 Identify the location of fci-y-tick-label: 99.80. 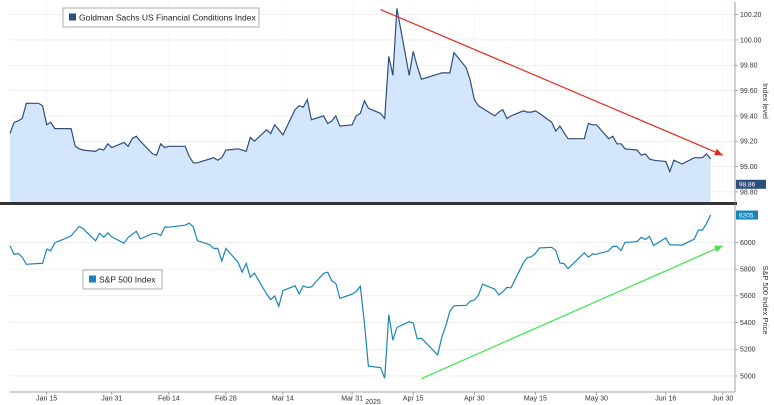
(749, 66).